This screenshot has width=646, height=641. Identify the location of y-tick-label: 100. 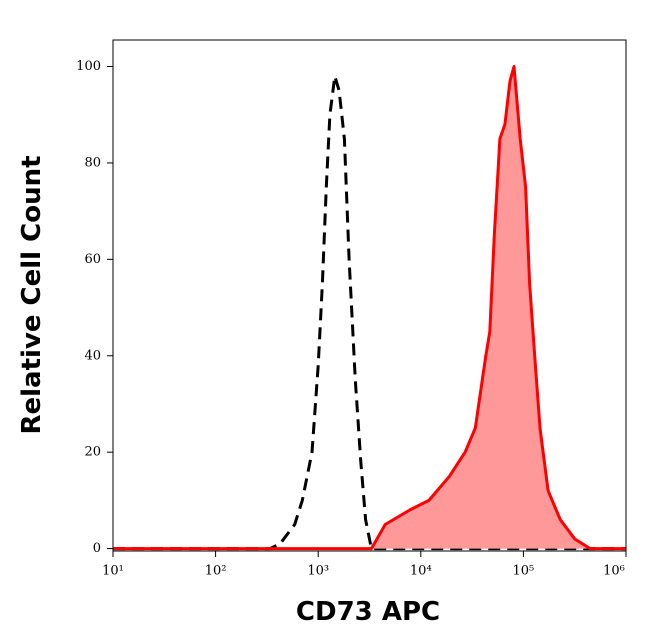
(88, 66).